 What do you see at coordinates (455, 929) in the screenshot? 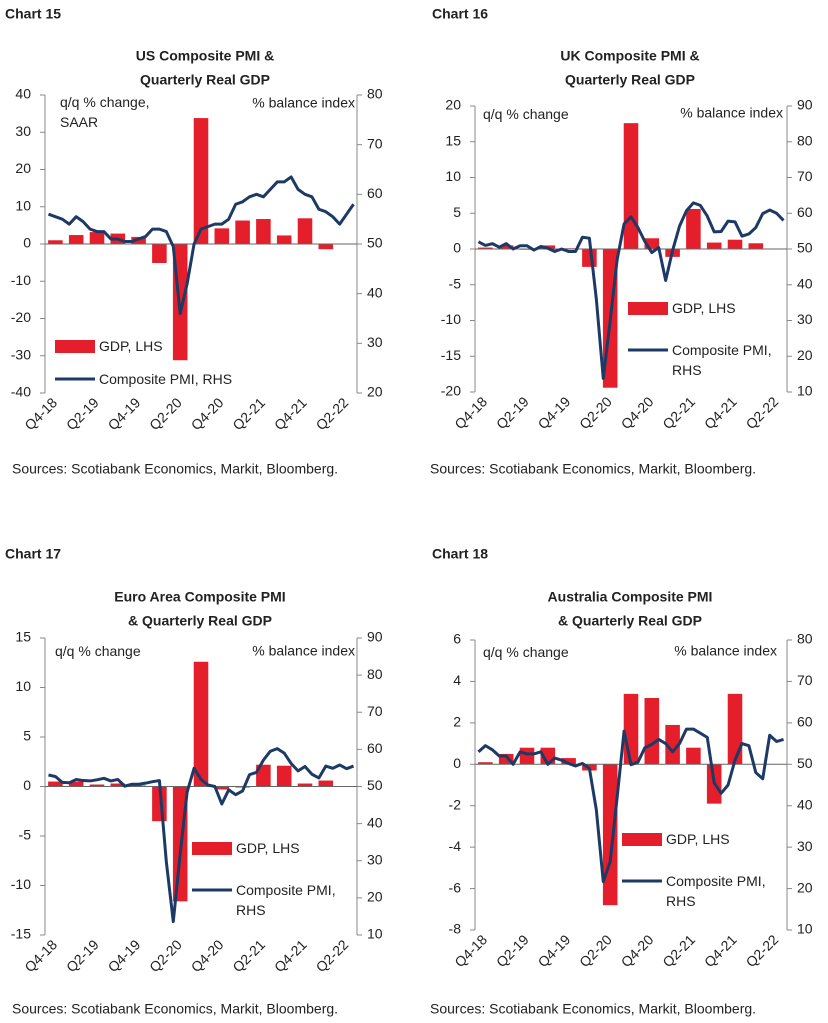
I see `y-tick-label: -8` at bounding box center [455, 929].